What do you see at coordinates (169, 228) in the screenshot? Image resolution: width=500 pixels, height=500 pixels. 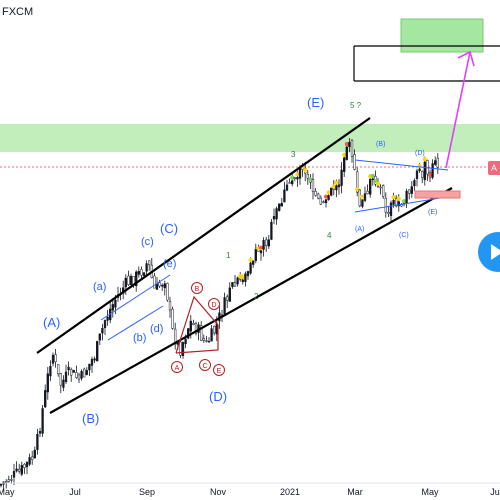 I see `wave-label-C: (C)` at bounding box center [169, 228].